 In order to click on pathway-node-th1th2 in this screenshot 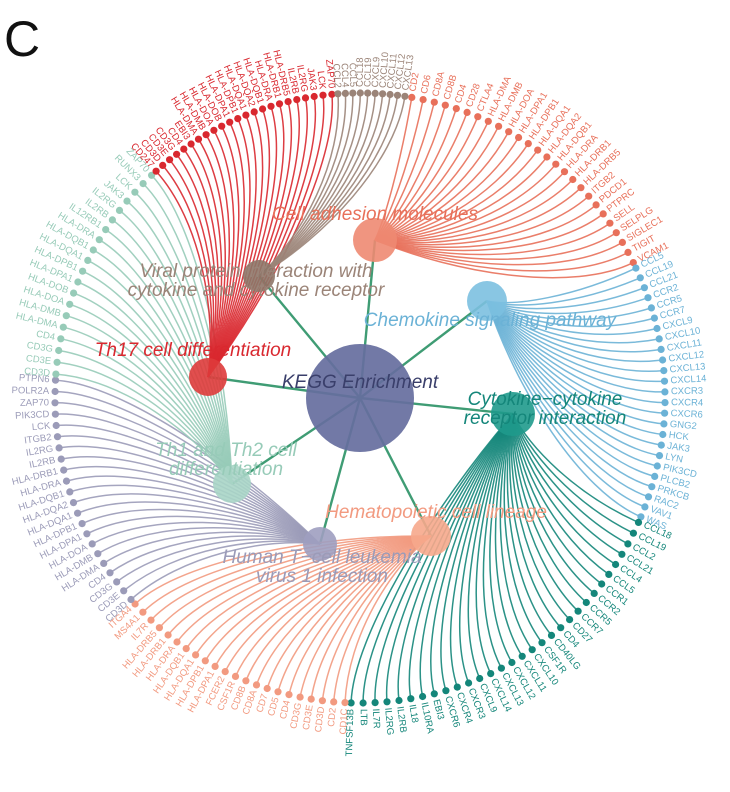, I will do `click(232, 484)`.